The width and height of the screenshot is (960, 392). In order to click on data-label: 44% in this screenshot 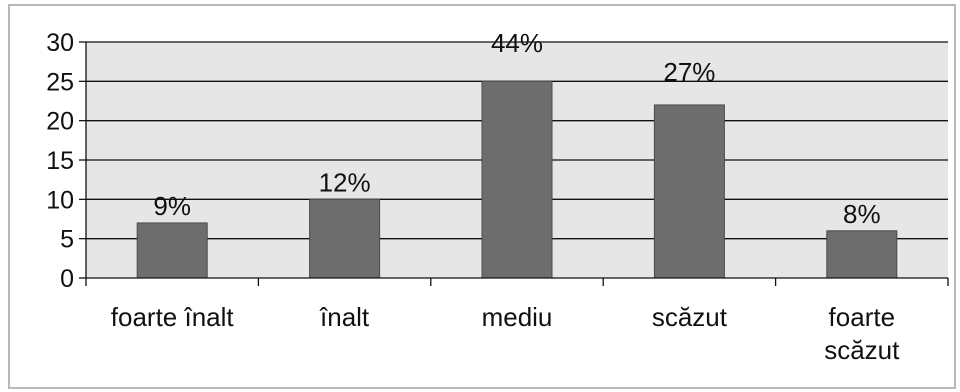, I will do `click(517, 43)`.